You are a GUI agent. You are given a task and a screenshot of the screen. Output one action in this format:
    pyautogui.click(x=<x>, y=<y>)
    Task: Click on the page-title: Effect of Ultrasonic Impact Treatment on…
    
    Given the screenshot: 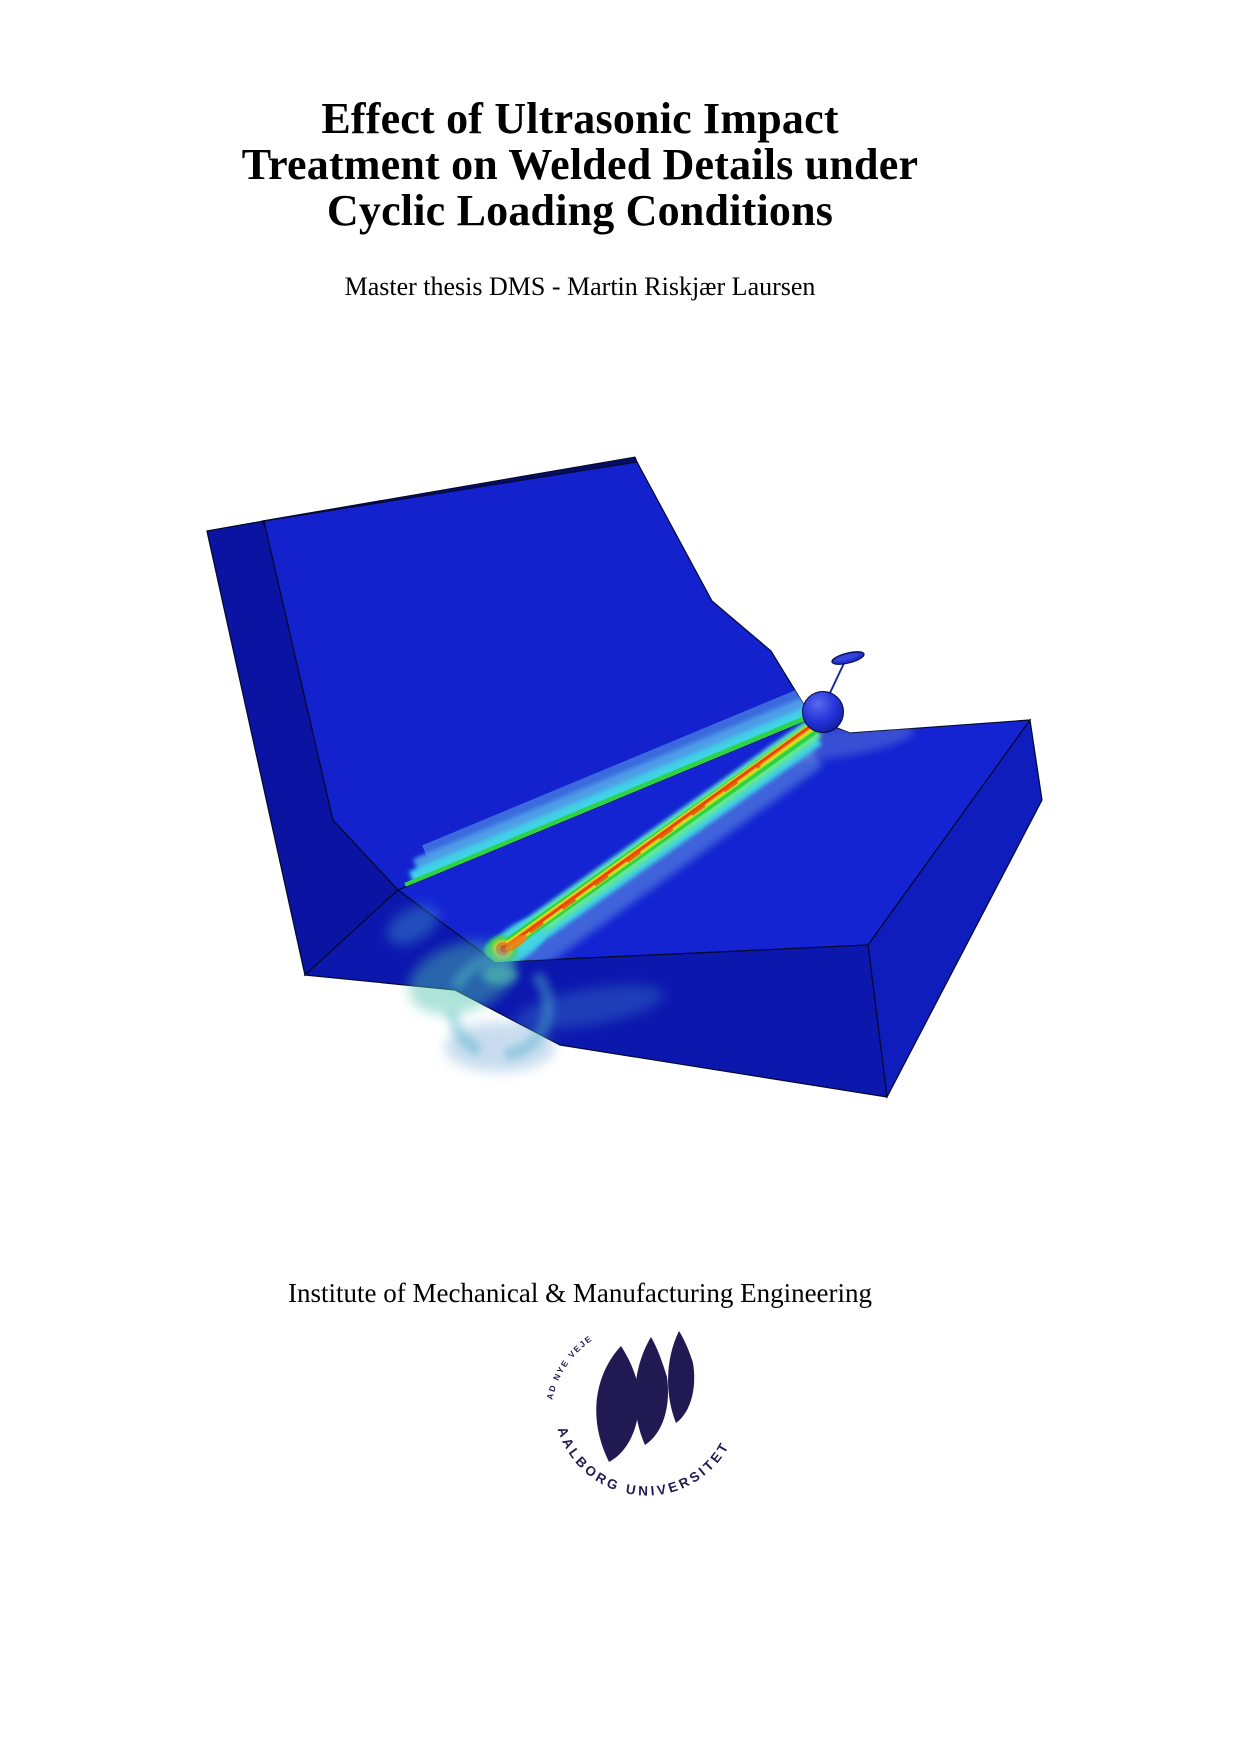 What is the action you would take?
    pyautogui.click(x=580, y=165)
    